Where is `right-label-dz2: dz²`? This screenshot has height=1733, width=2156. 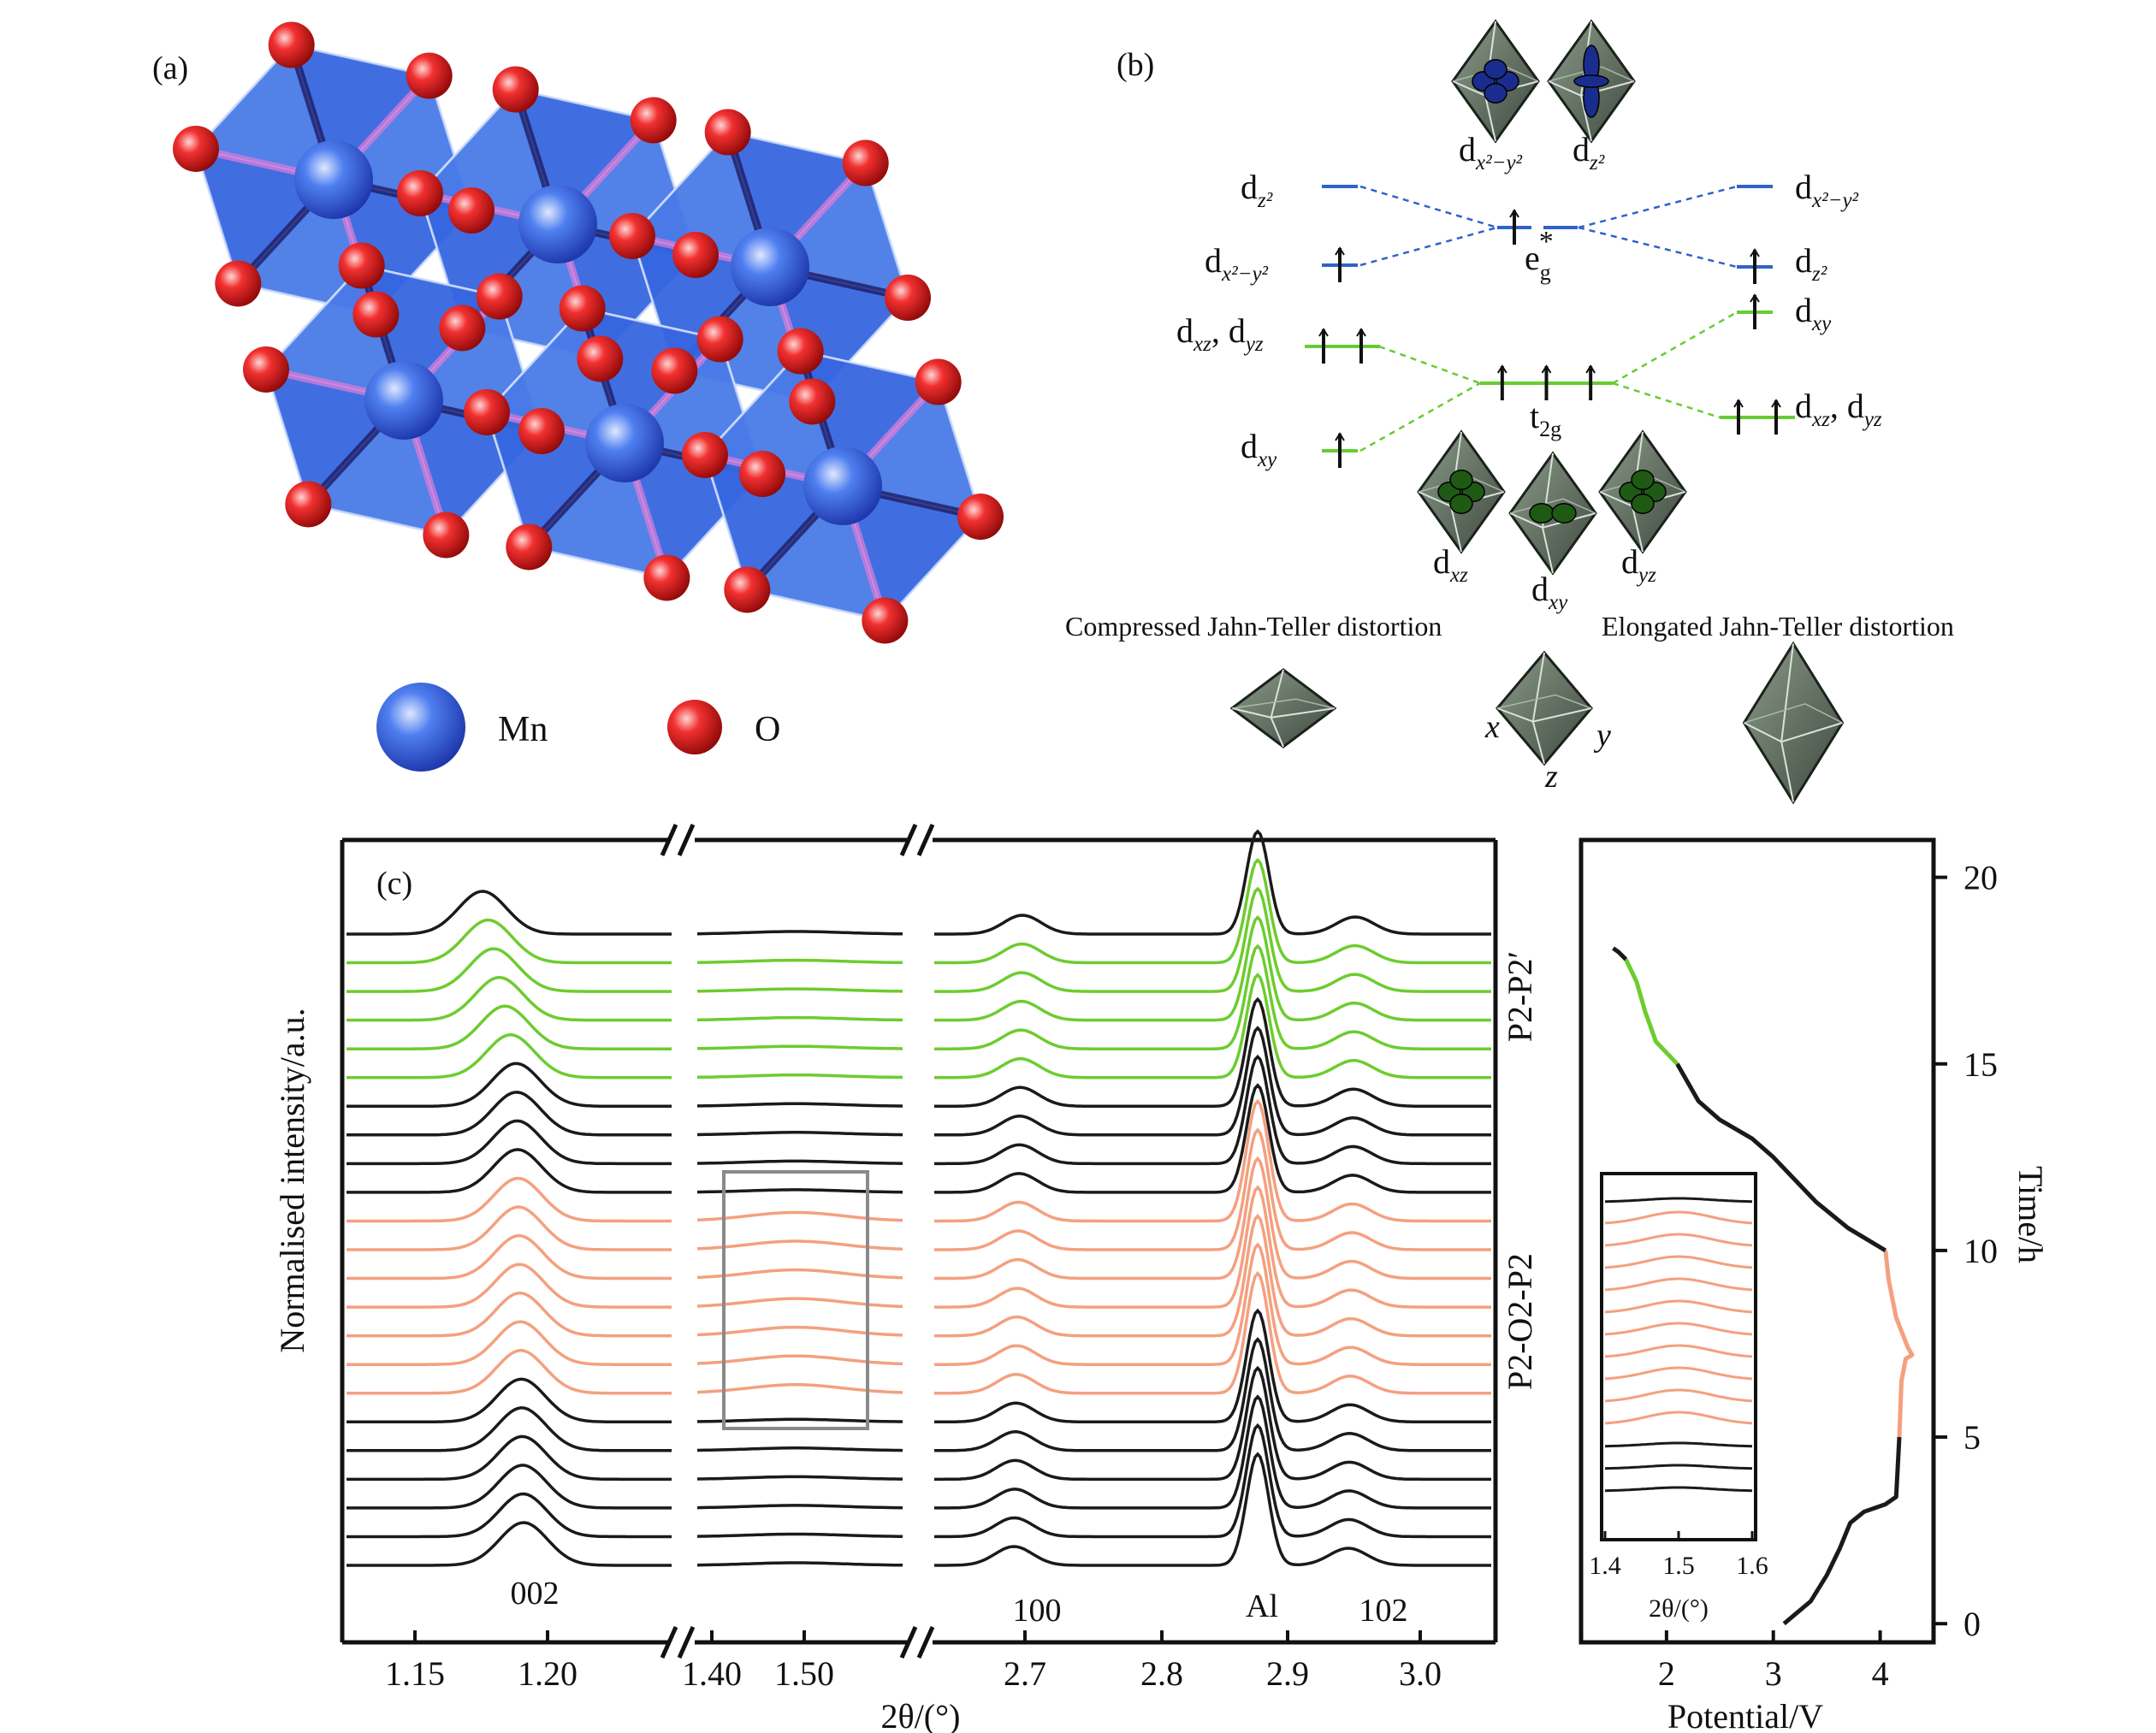
right-label-dz2: dz² is located at coordinates (1811, 264).